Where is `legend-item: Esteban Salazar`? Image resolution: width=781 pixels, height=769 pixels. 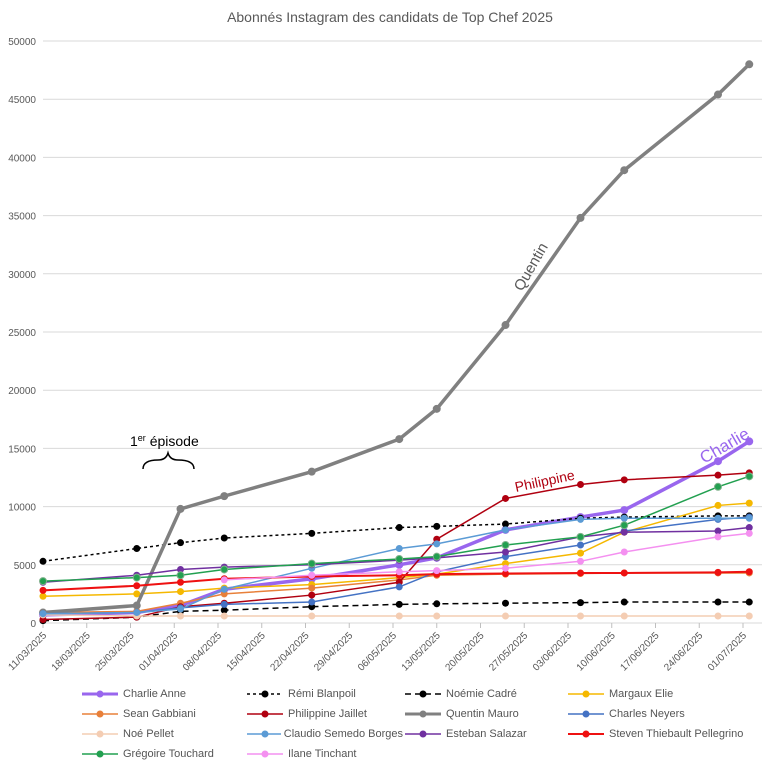
legend-item: Esteban Salazar is located at coordinates (484, 733).